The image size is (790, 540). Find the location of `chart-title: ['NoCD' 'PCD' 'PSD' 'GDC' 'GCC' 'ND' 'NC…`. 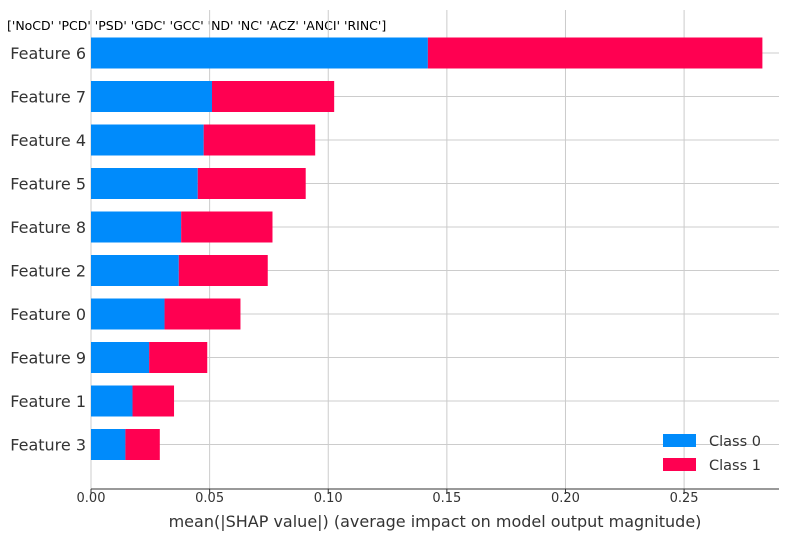

chart-title: ['NoCD' 'PCD' 'PSD' 'GDC' 'GCC' 'ND' 'NC… is located at coordinates (196, 25).